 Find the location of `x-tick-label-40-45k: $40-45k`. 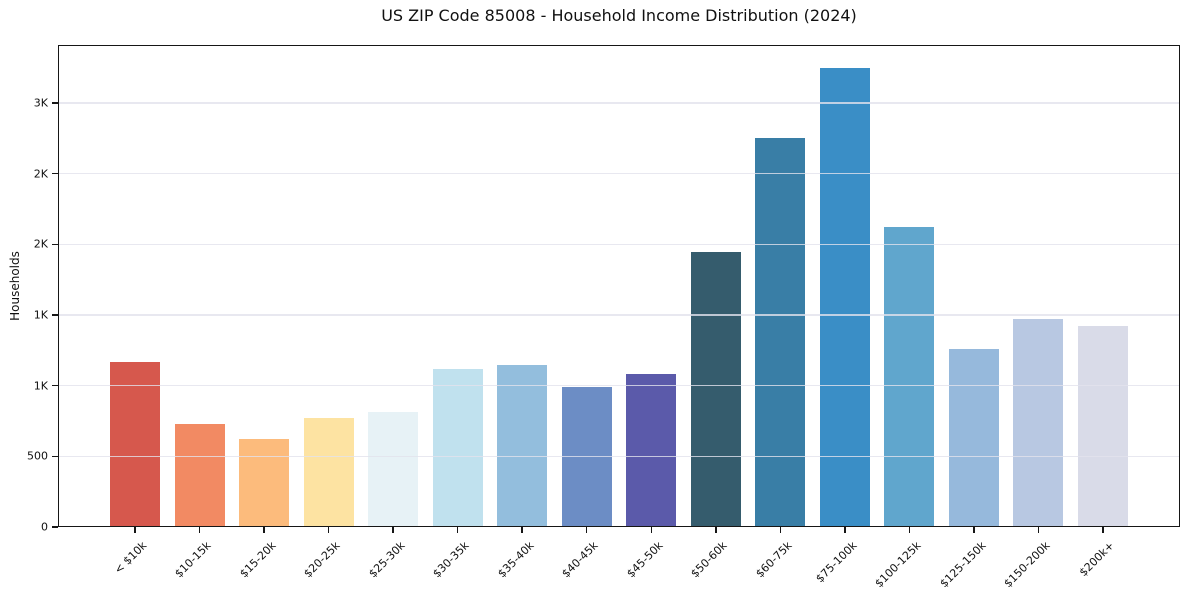

x-tick-label-40-45k: $40-45k is located at coordinates (580, 560).